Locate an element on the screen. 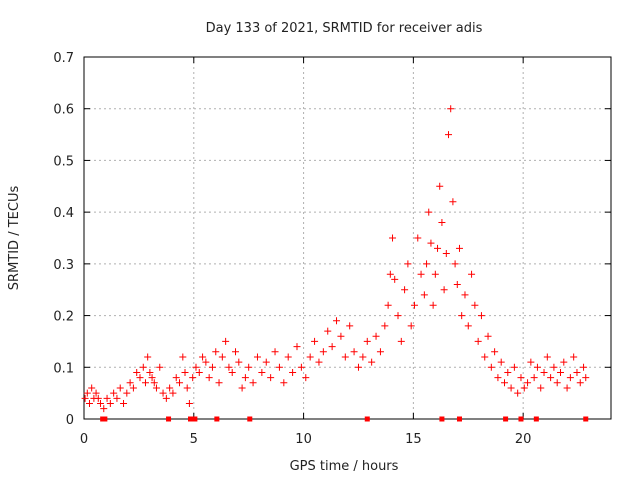 This screenshot has width=640, height=480. y-tick-label: 0.6 is located at coordinates (63, 110).